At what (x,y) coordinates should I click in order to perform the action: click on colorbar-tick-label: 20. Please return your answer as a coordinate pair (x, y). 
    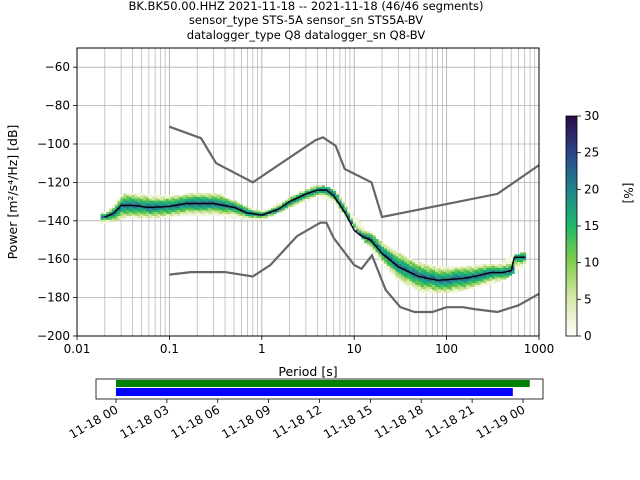
    Looking at the image, I should click on (591, 189).